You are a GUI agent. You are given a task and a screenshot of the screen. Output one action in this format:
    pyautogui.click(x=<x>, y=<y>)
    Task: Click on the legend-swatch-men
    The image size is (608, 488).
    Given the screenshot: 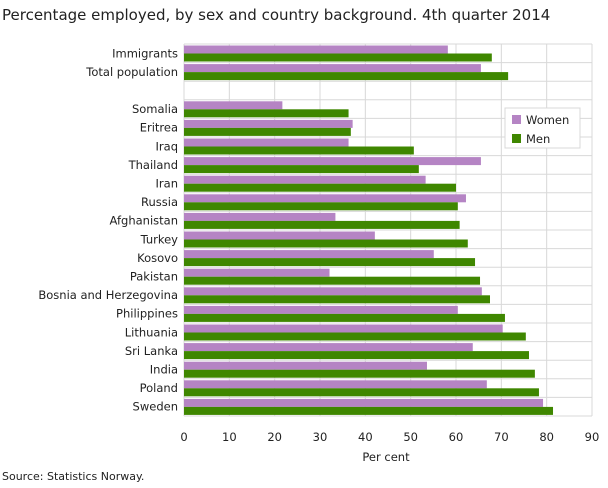 What is the action you would take?
    pyautogui.click(x=516, y=138)
    